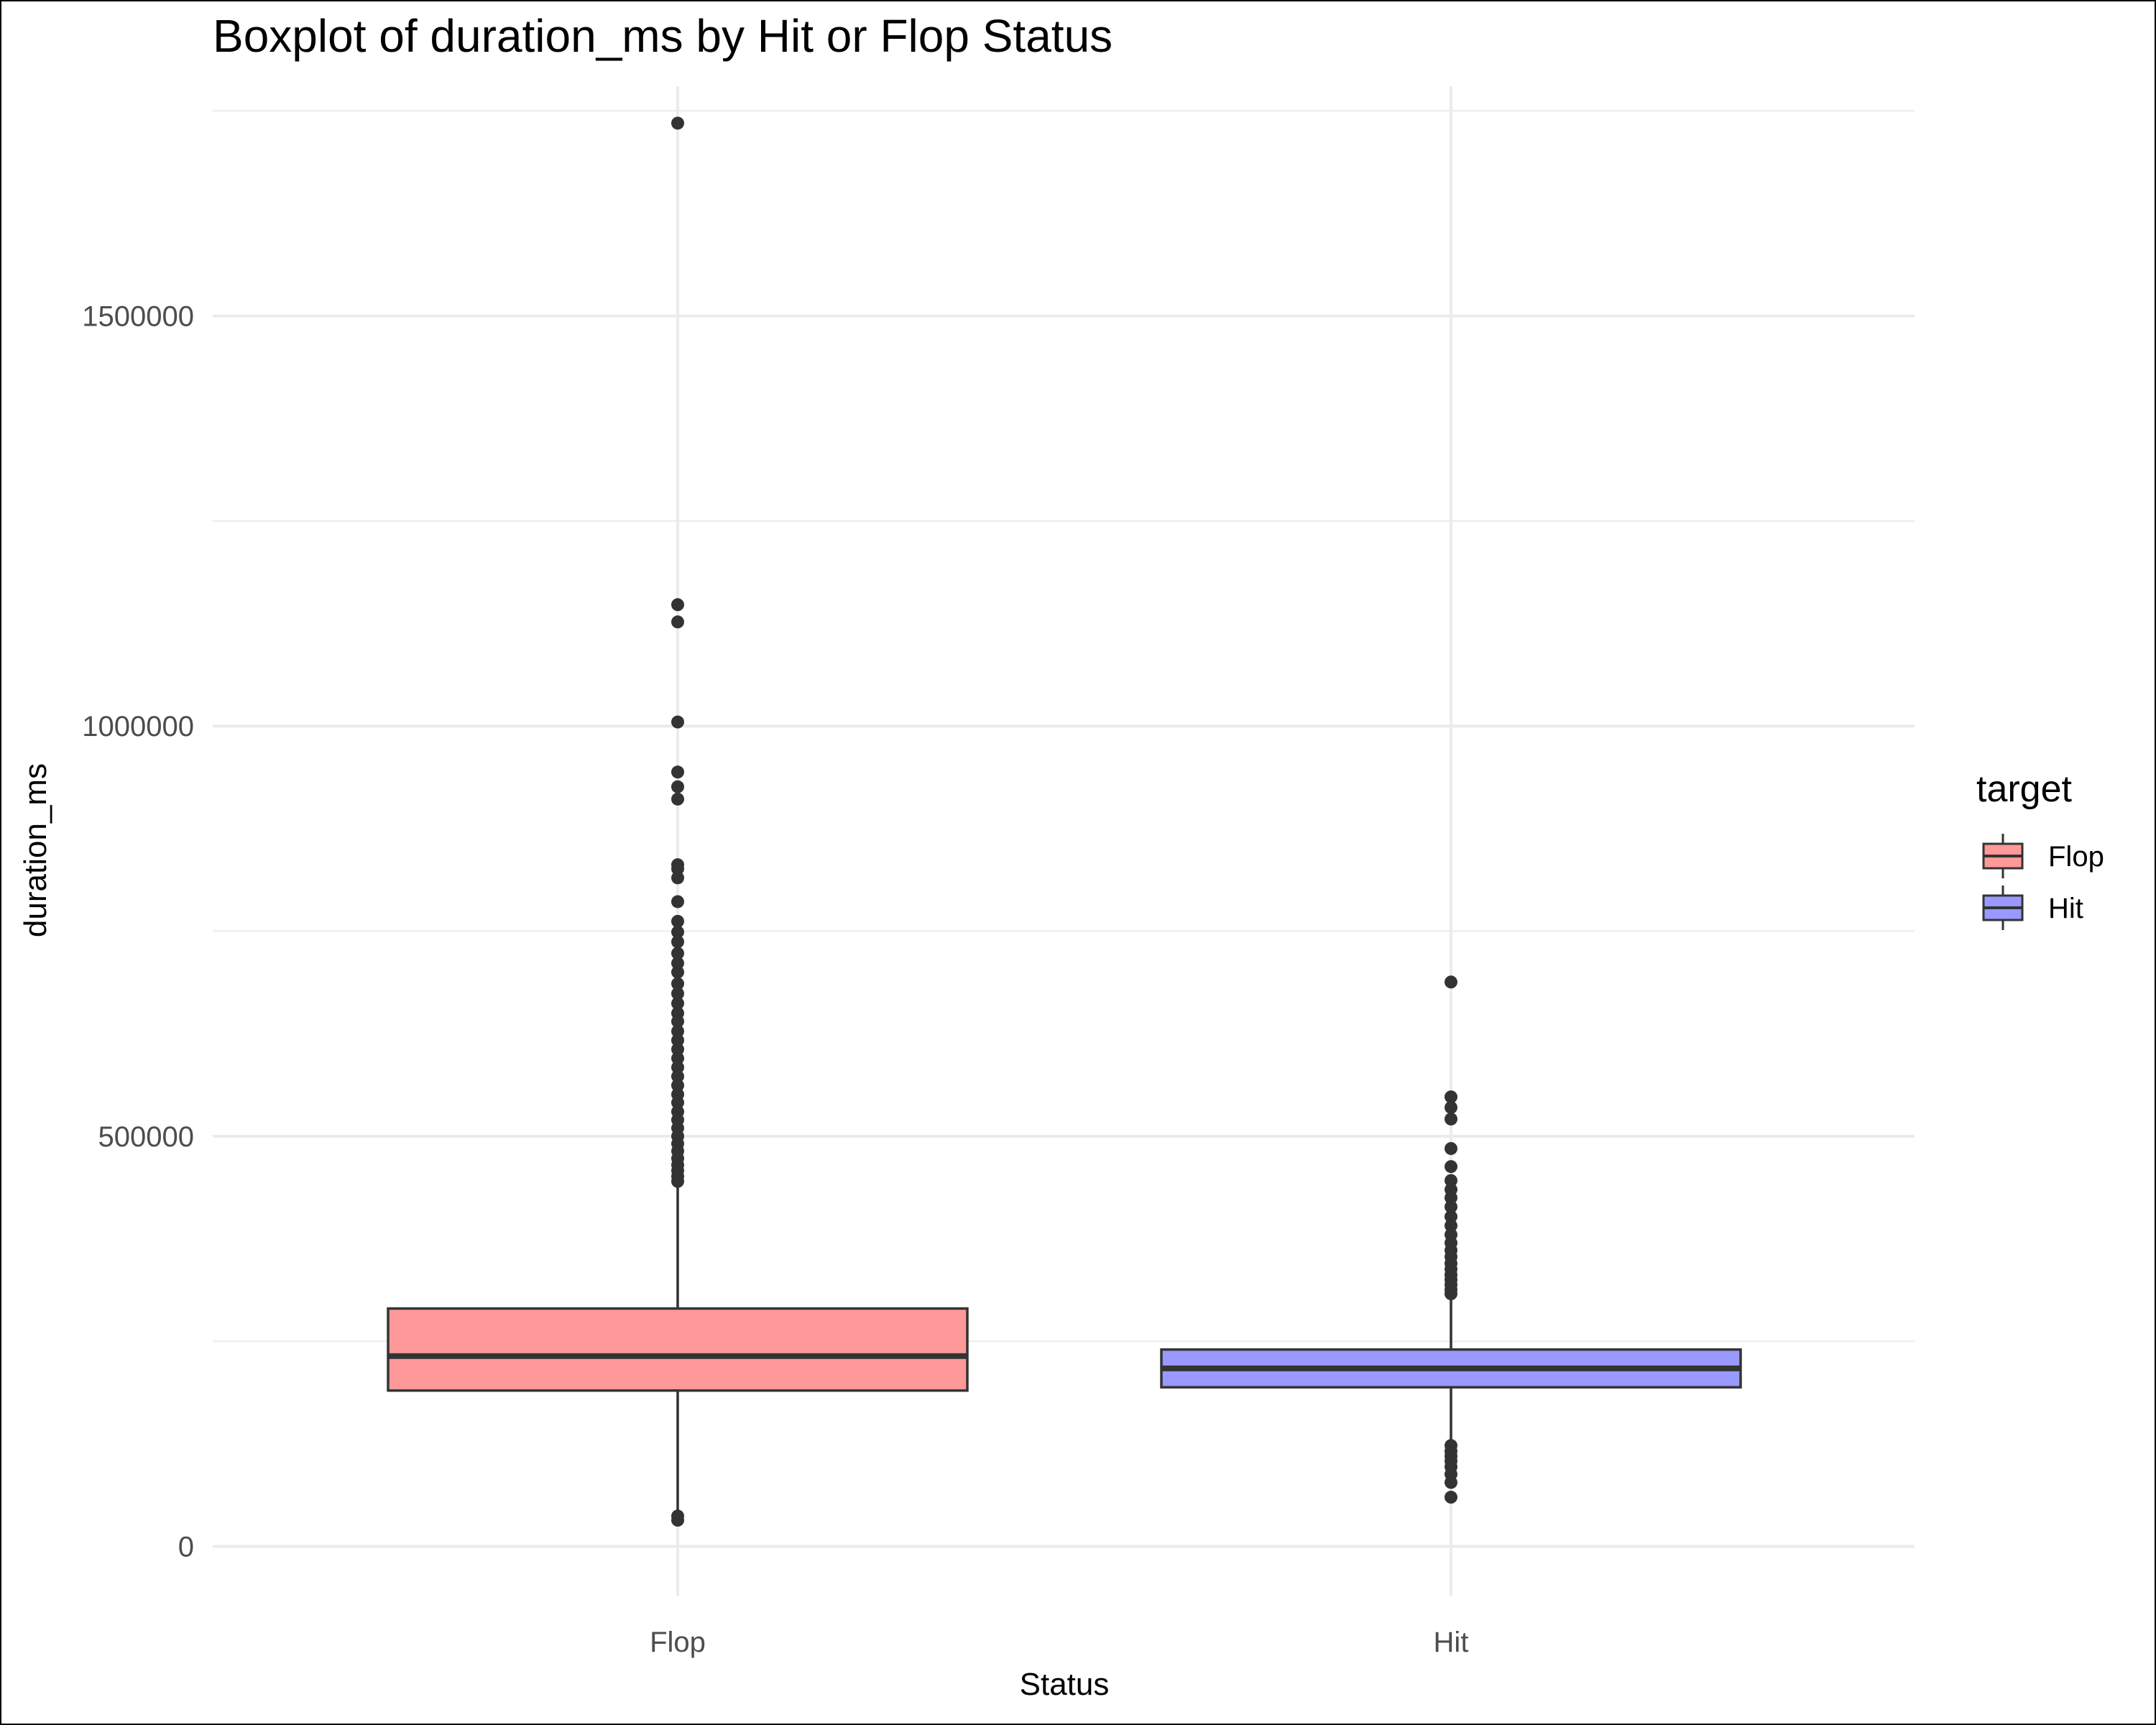 Image resolution: width=2156 pixels, height=1725 pixels. Describe the element at coordinates (2003, 856) in the screenshot. I see `legend-key-flop` at that location.